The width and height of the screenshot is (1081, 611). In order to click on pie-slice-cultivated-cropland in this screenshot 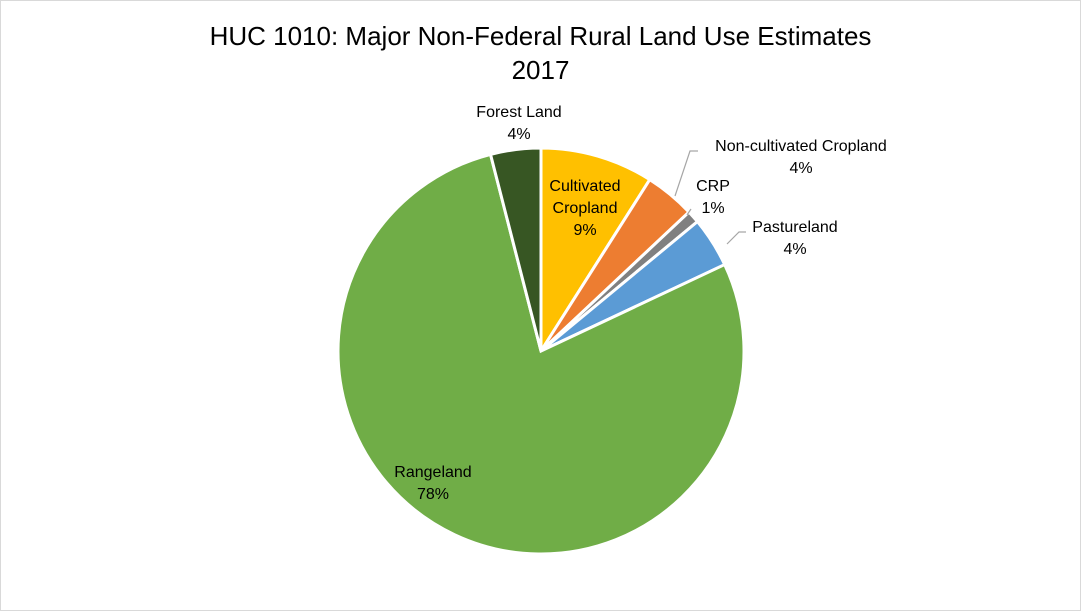, I will do `click(595, 251)`.